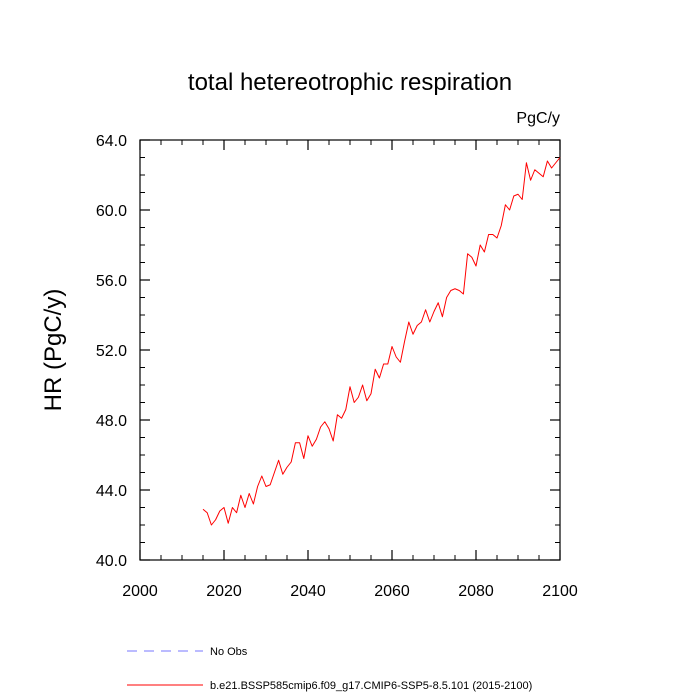 This screenshot has width=700, height=700. Describe the element at coordinates (53, 350) in the screenshot. I see `y-axis-label: HR (PgC/y)` at that location.